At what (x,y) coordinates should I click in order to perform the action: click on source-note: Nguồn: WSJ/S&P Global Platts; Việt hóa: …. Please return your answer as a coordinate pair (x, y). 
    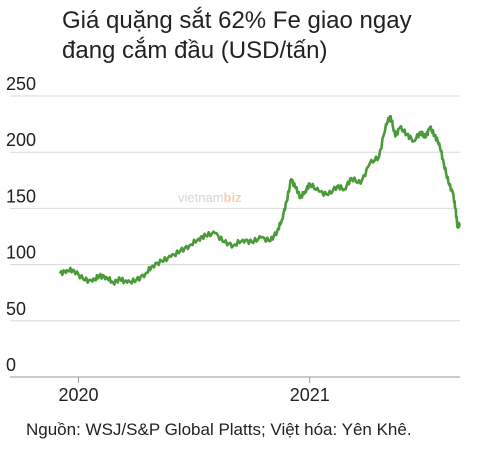
    Looking at the image, I should click on (219, 429).